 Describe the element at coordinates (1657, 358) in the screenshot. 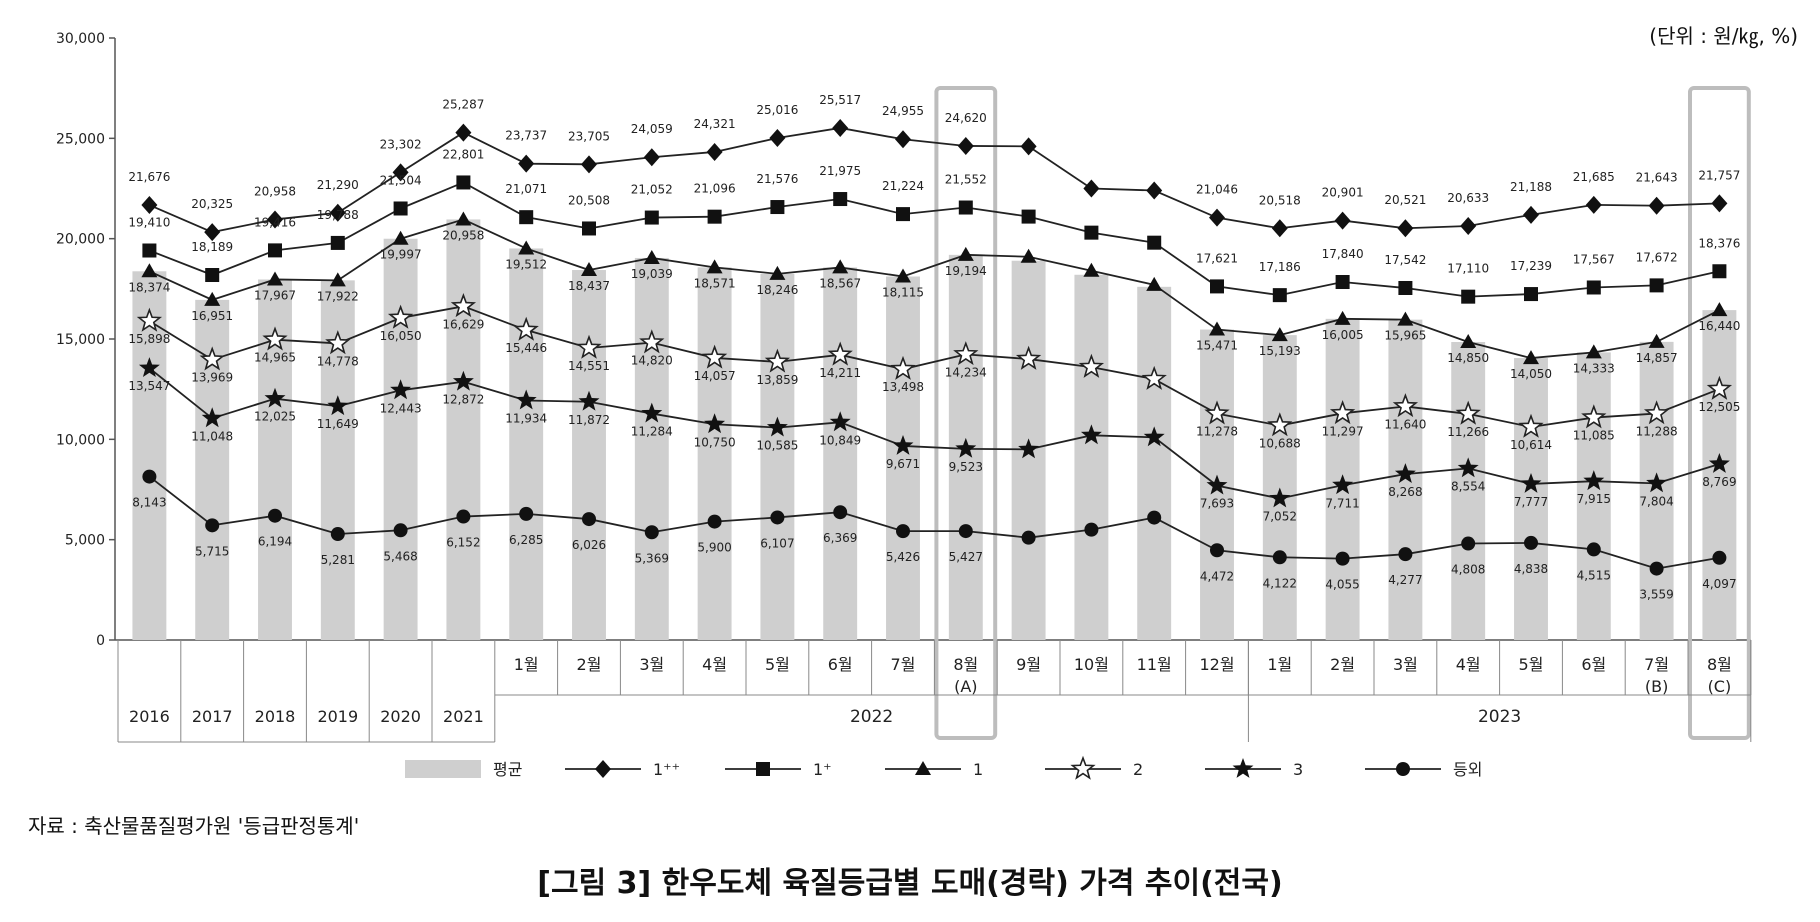

I see `data-label: 14,857` at that location.